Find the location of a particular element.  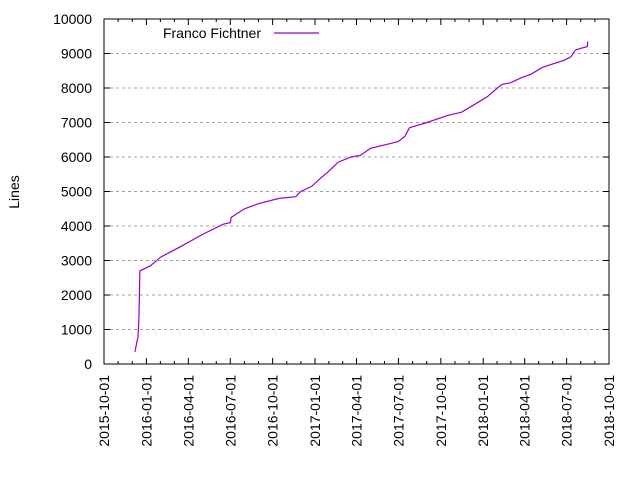

y-tick-label: 3000 is located at coordinates (76, 261).